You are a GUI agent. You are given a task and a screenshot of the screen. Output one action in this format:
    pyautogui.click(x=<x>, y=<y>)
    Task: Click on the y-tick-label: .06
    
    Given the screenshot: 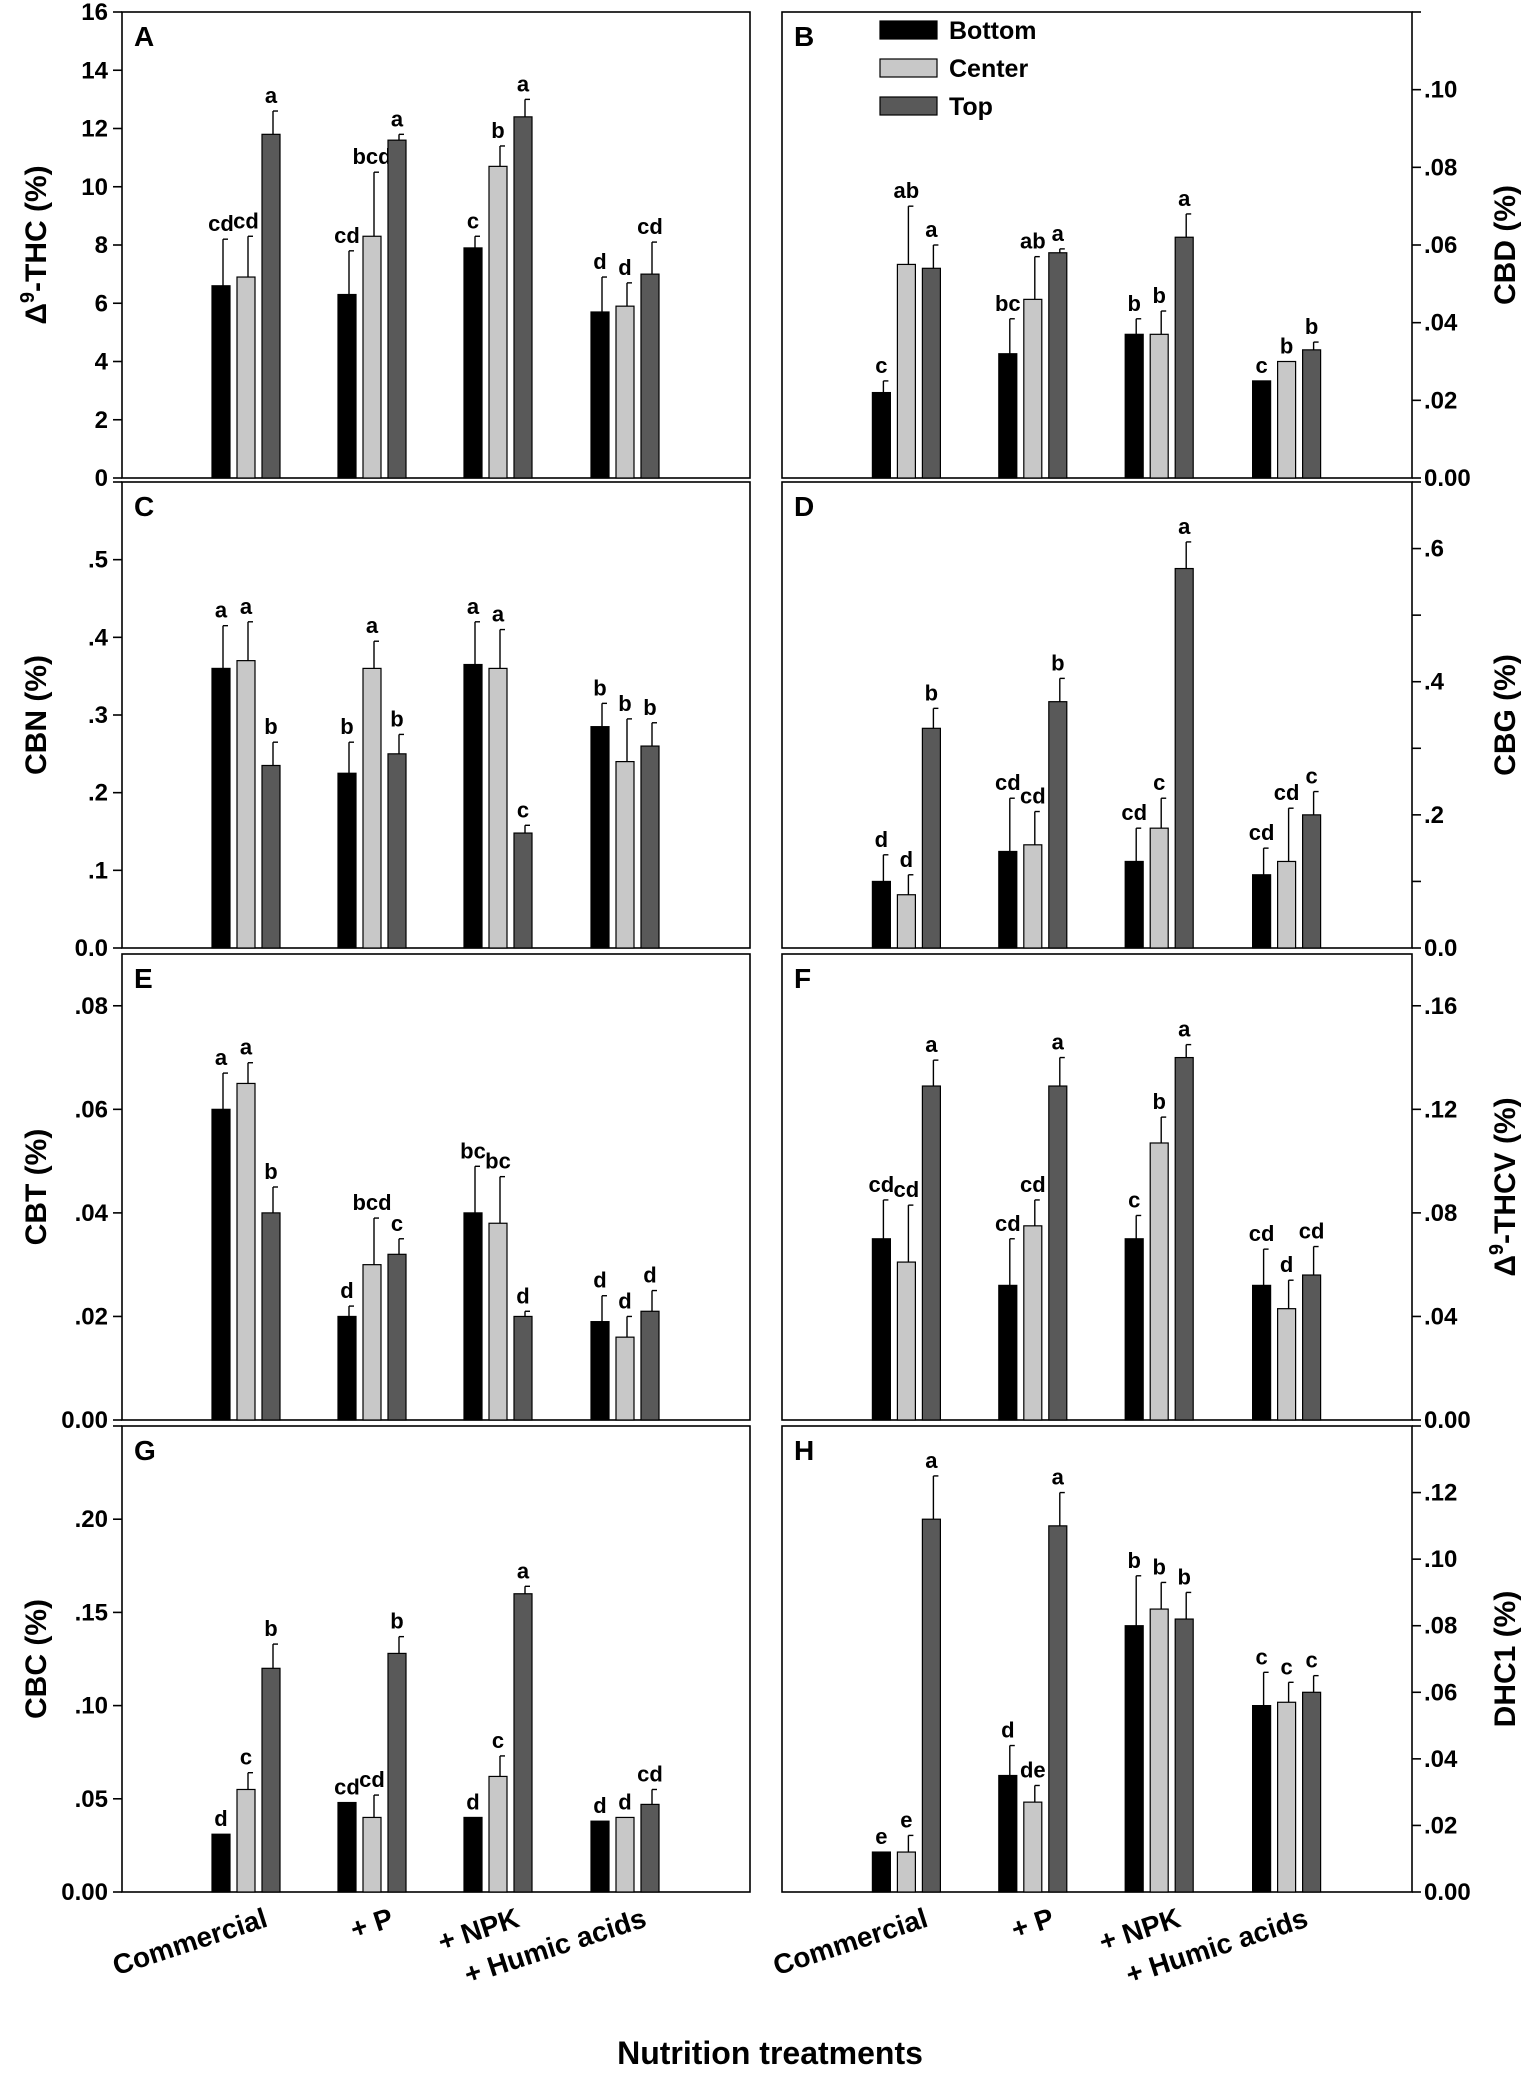 What is the action you would take?
    pyautogui.click(x=91, y=1109)
    